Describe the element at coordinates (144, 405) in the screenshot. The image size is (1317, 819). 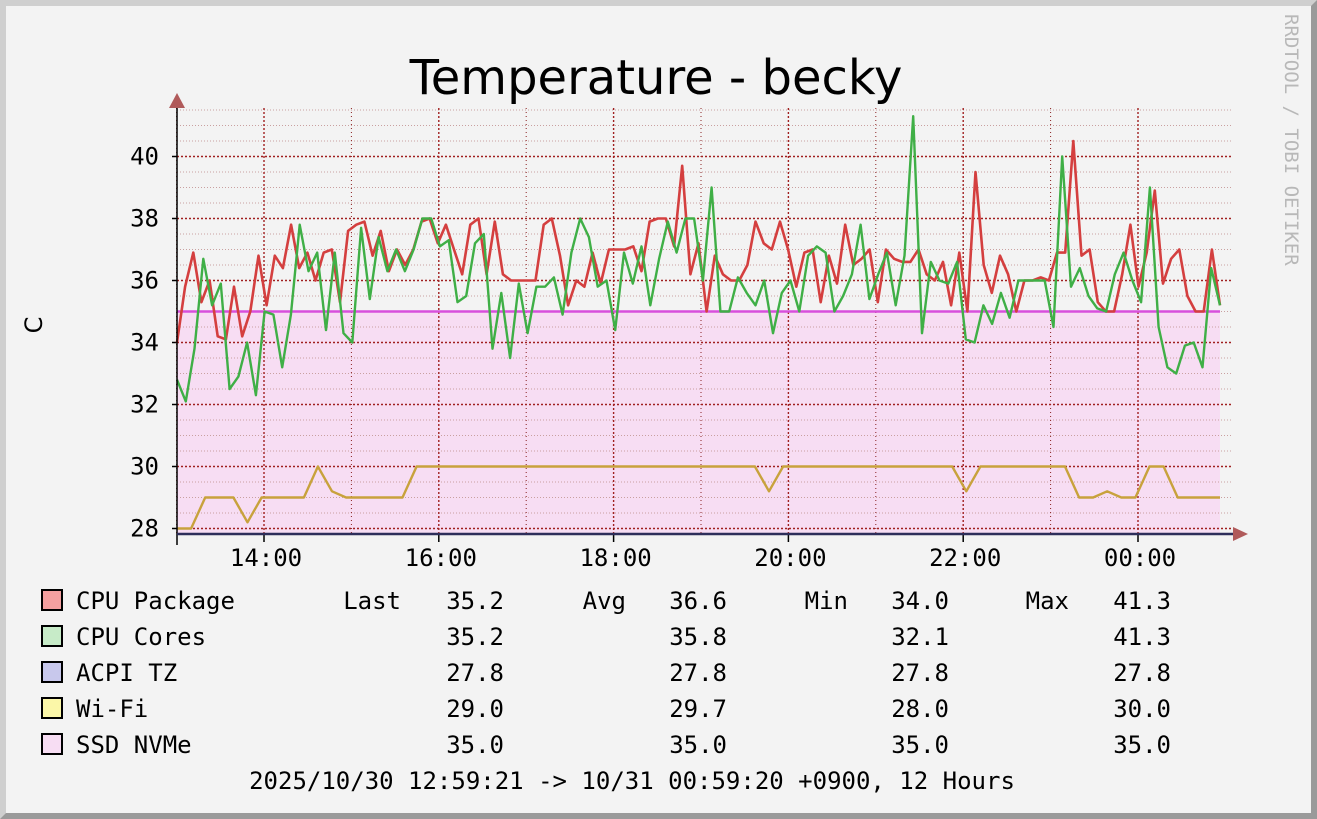
I see `y-tick-label: 32` at that location.